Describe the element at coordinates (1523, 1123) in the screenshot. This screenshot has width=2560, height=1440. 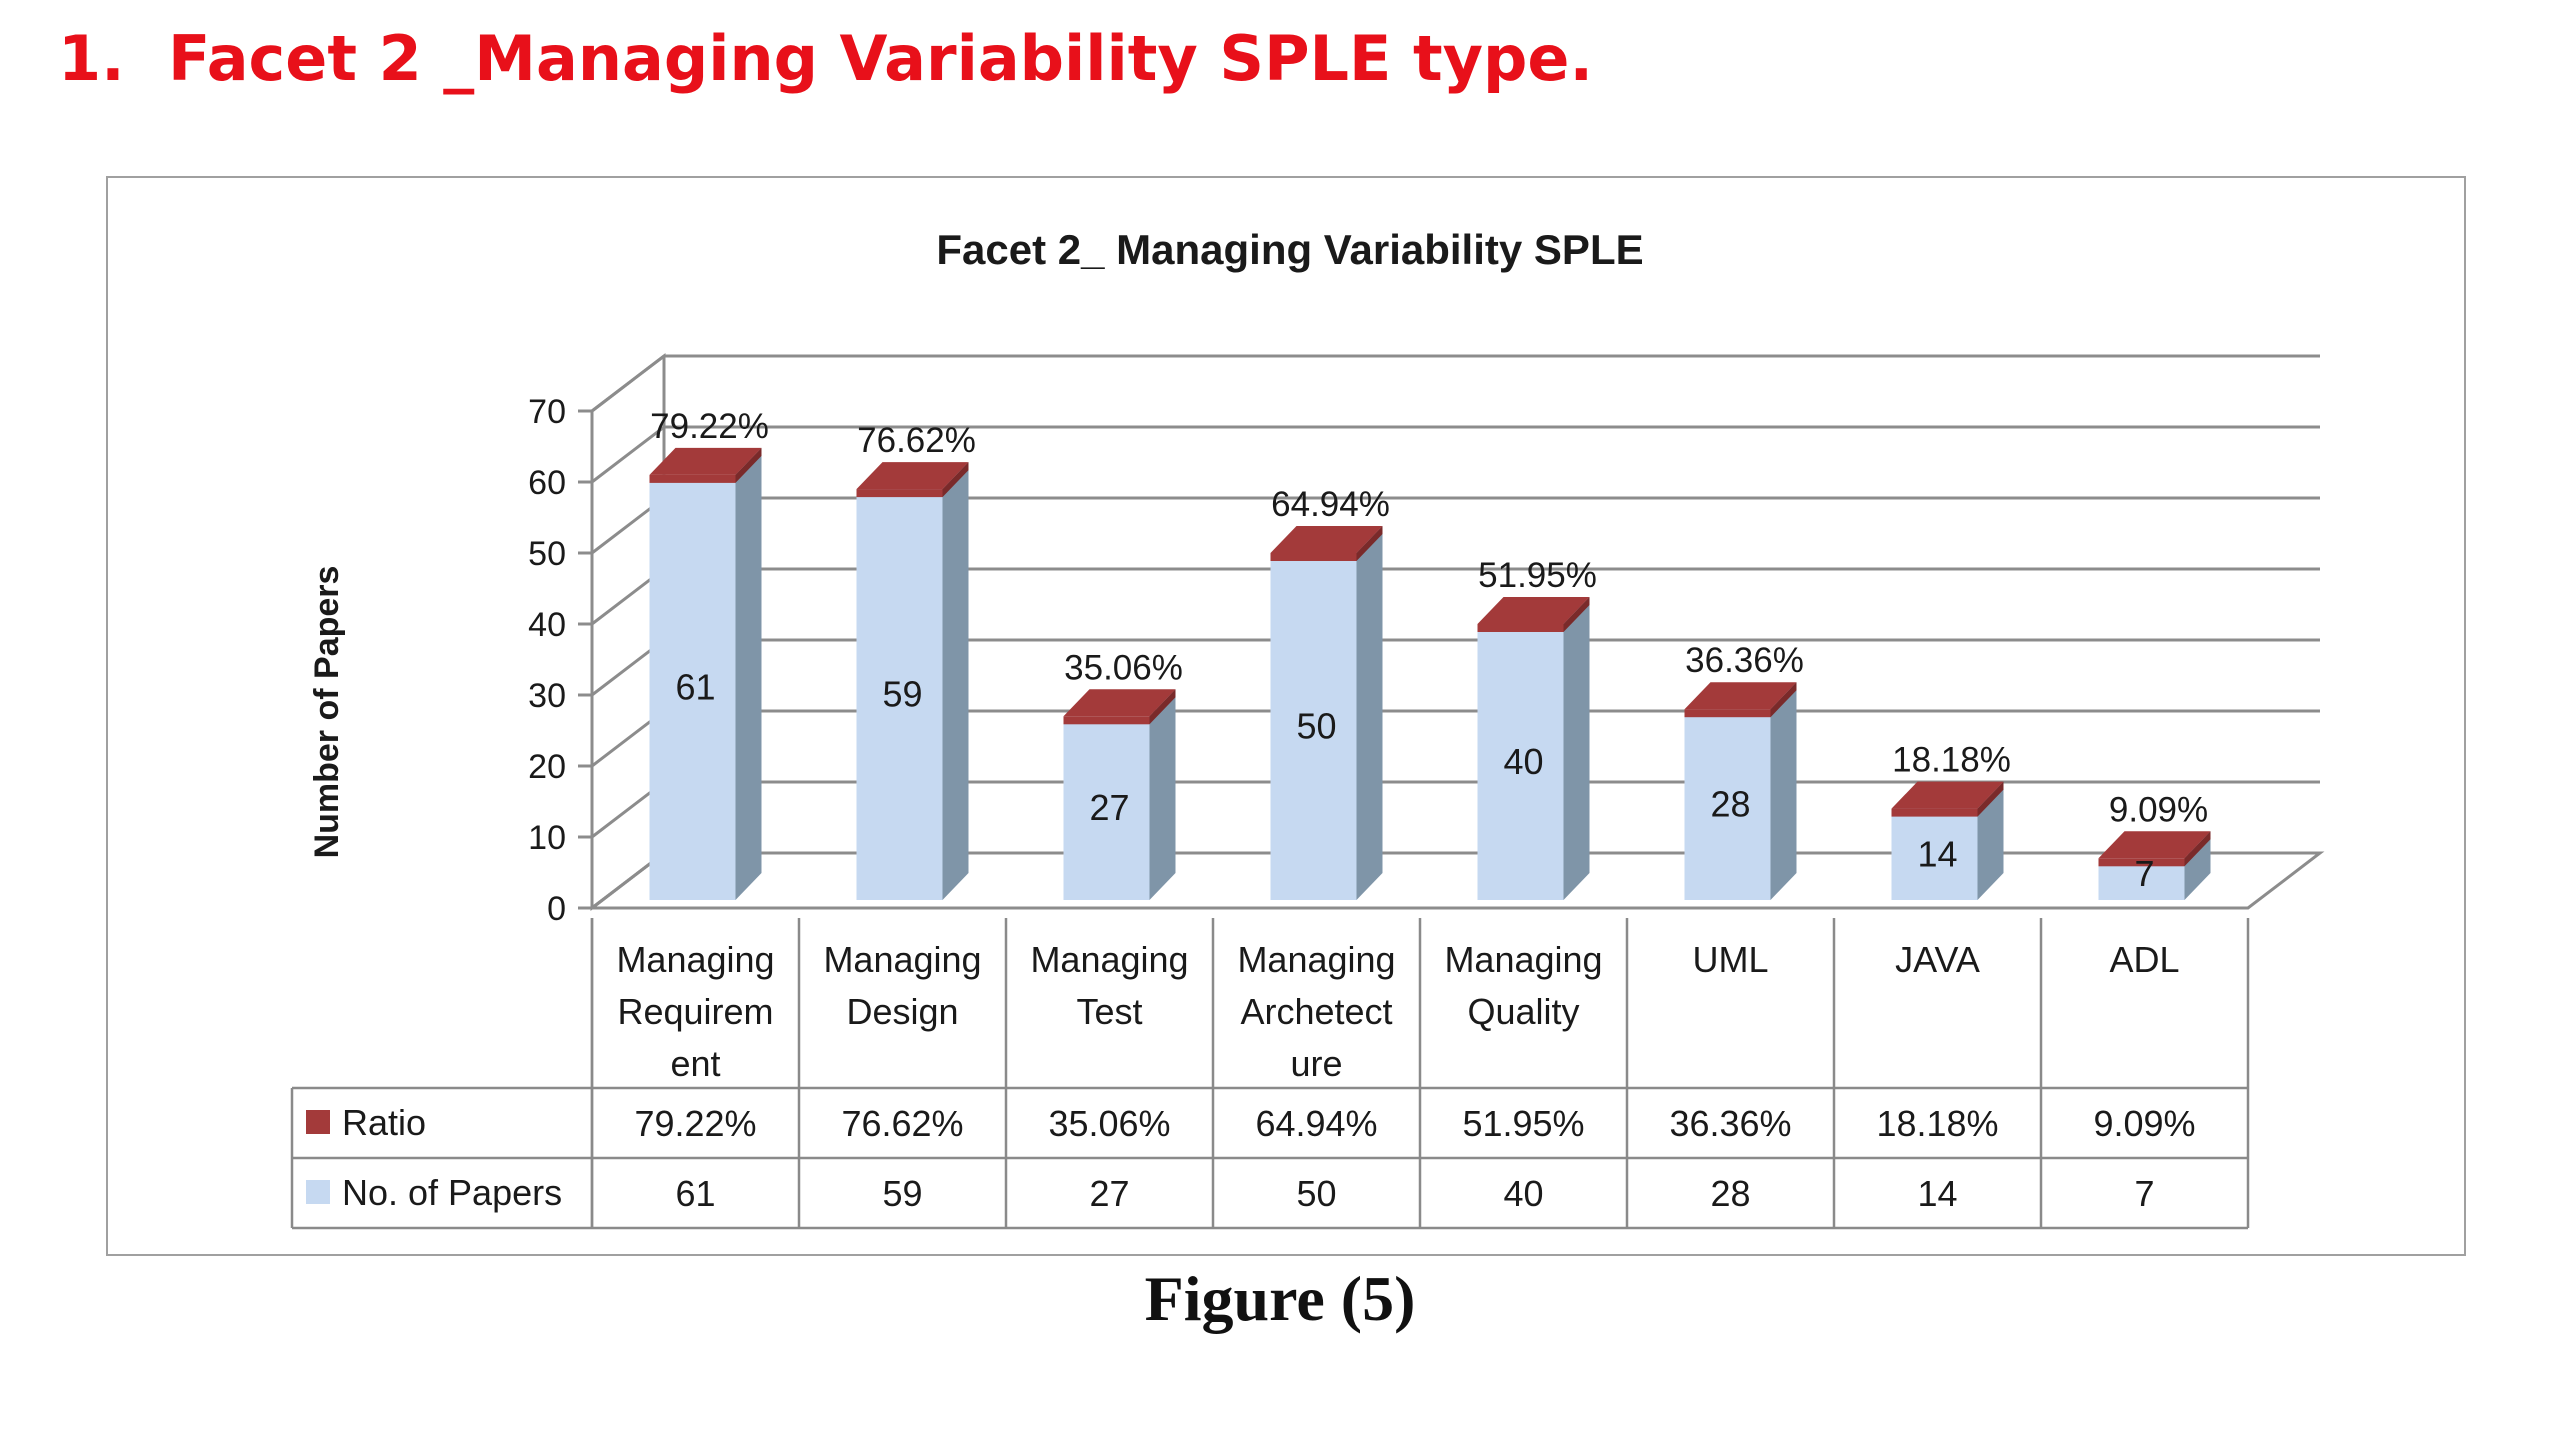
I see `table-cell-ratio: 51.95%` at that location.